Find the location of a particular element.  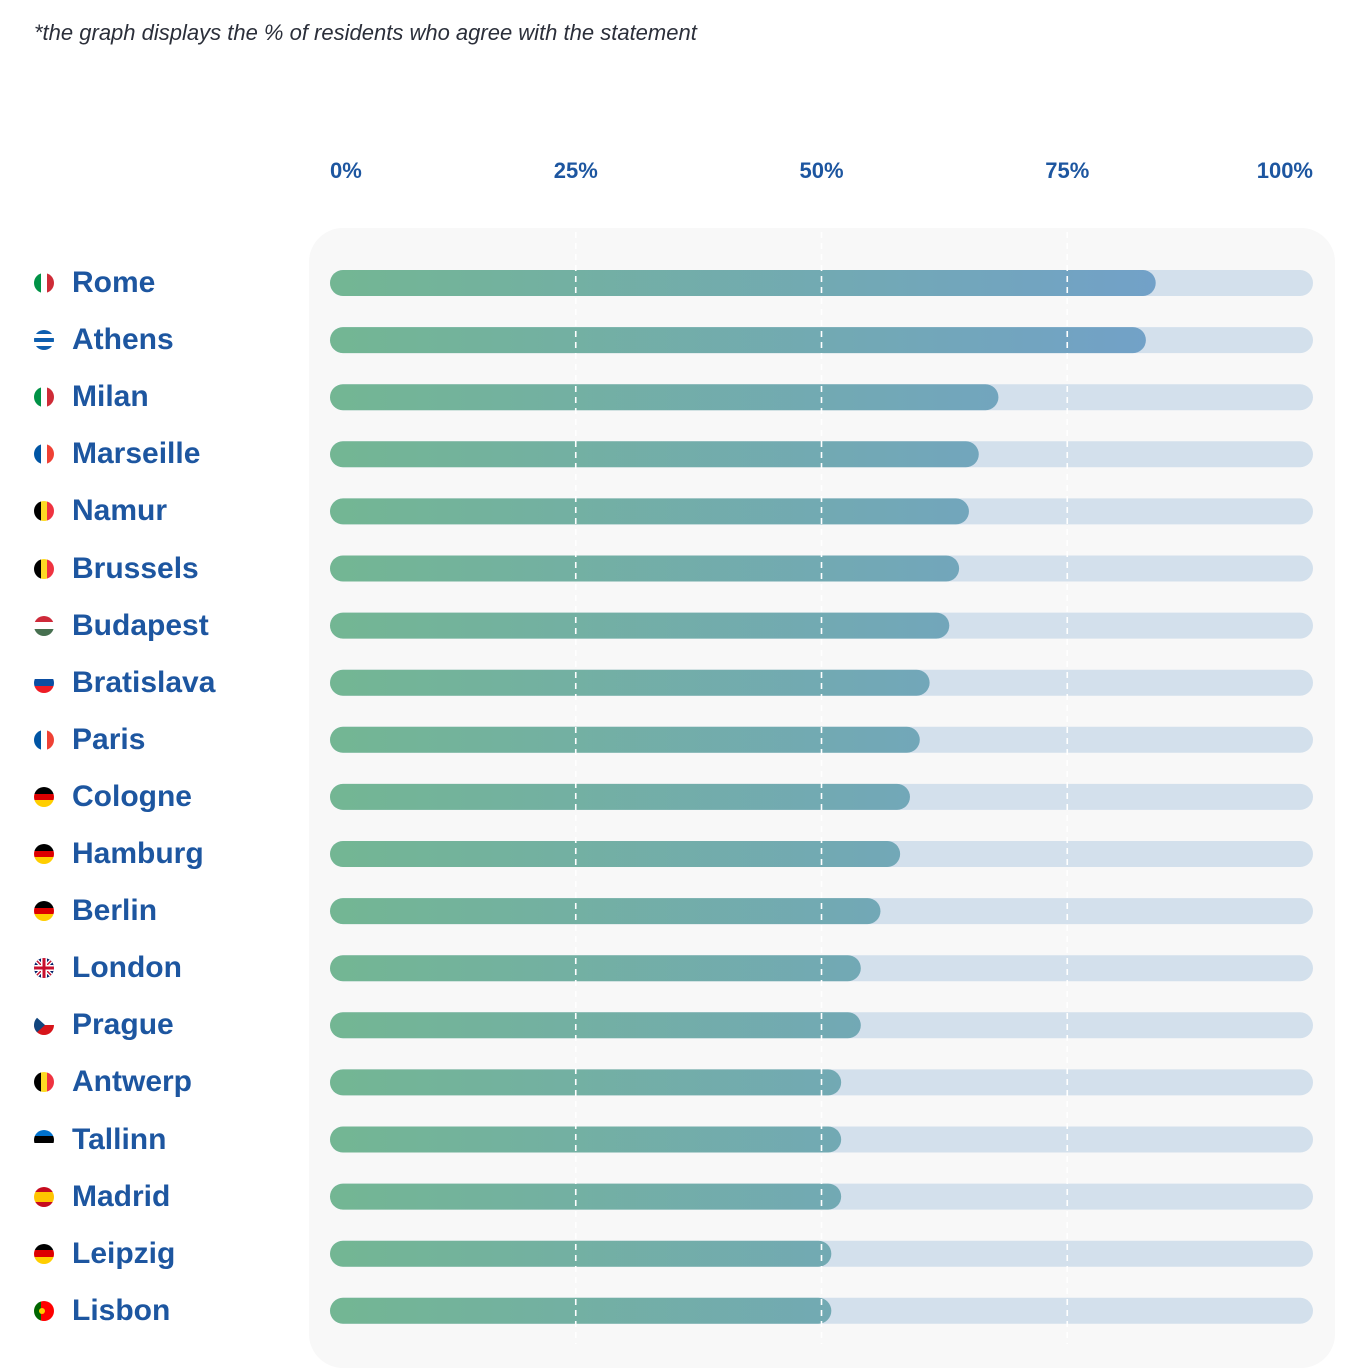

city-label-athens: Athens is located at coordinates (104, 340).